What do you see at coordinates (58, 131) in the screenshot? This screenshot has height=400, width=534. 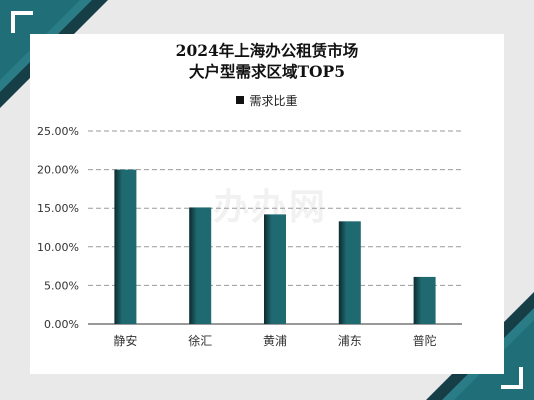 I see `y-tick-label: 25.00%` at bounding box center [58, 131].